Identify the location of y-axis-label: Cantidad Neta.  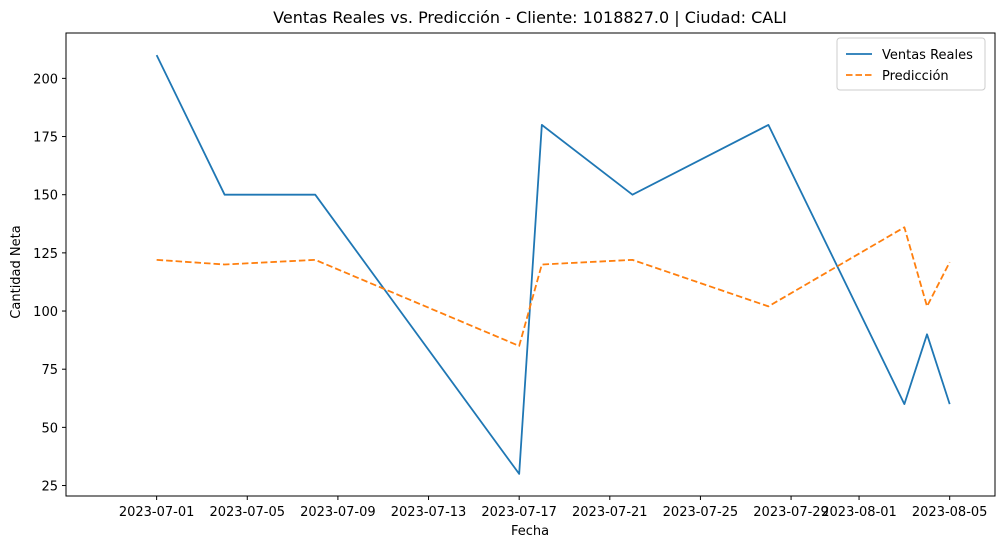
(16, 271).